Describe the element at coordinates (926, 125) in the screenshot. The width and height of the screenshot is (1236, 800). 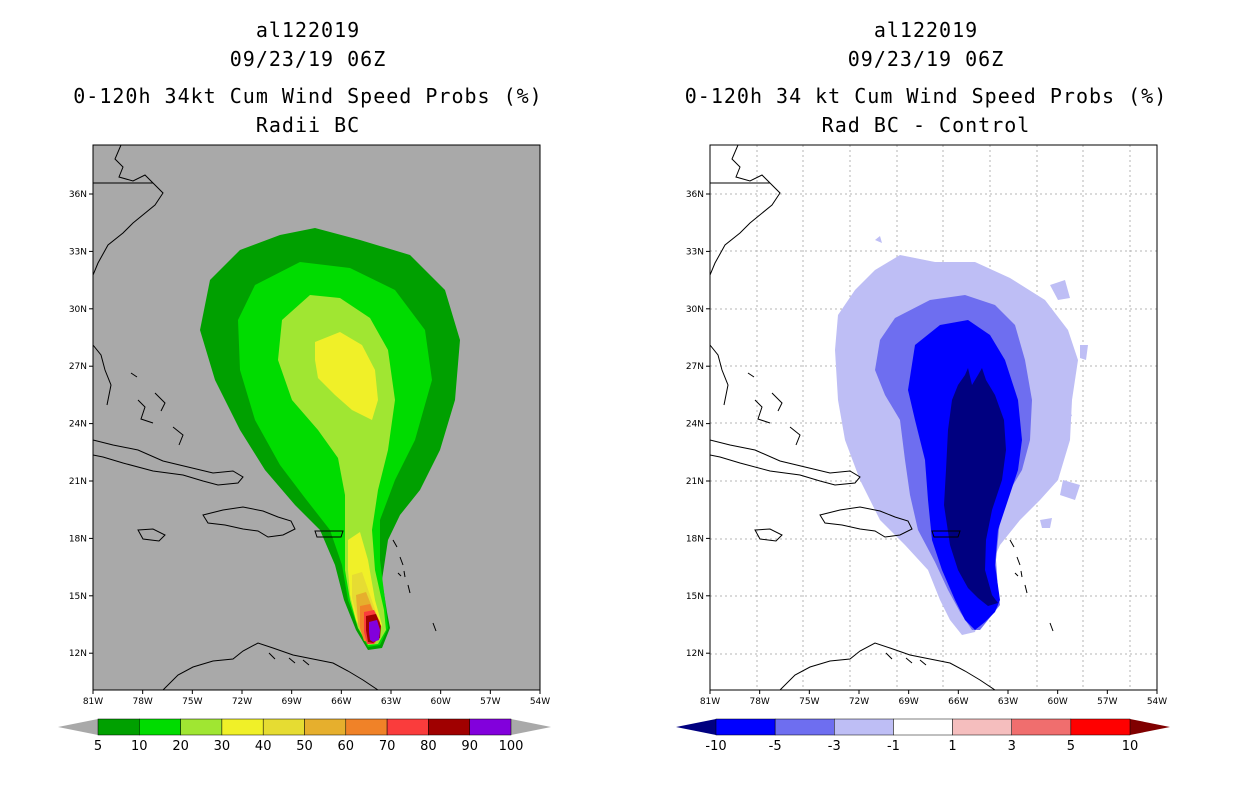
I see `right-subtitle: Rad BC - Control` at that location.